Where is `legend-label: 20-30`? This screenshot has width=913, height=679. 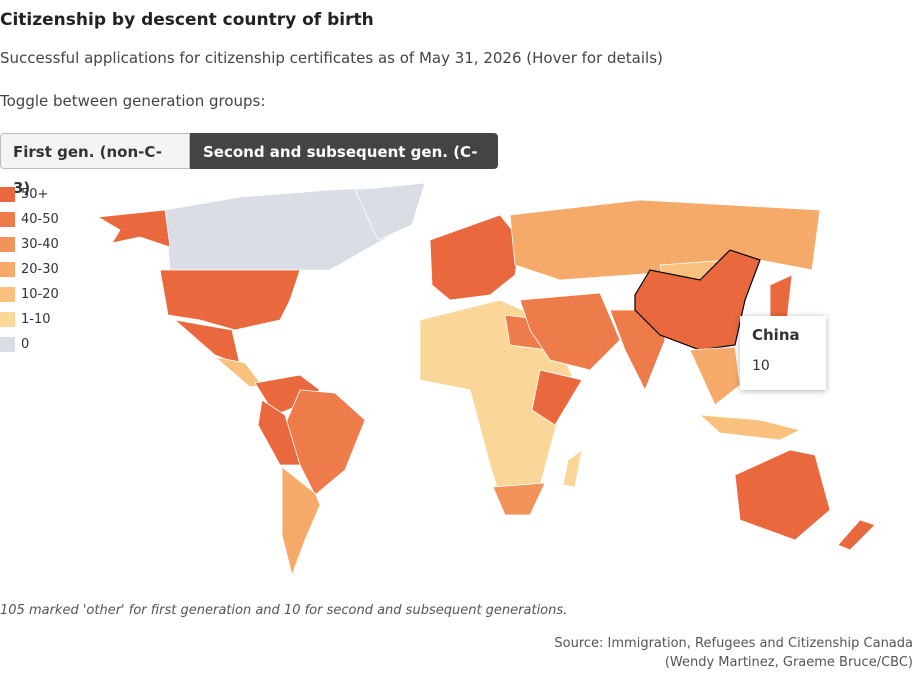 legend-label: 20-30 is located at coordinates (40, 269).